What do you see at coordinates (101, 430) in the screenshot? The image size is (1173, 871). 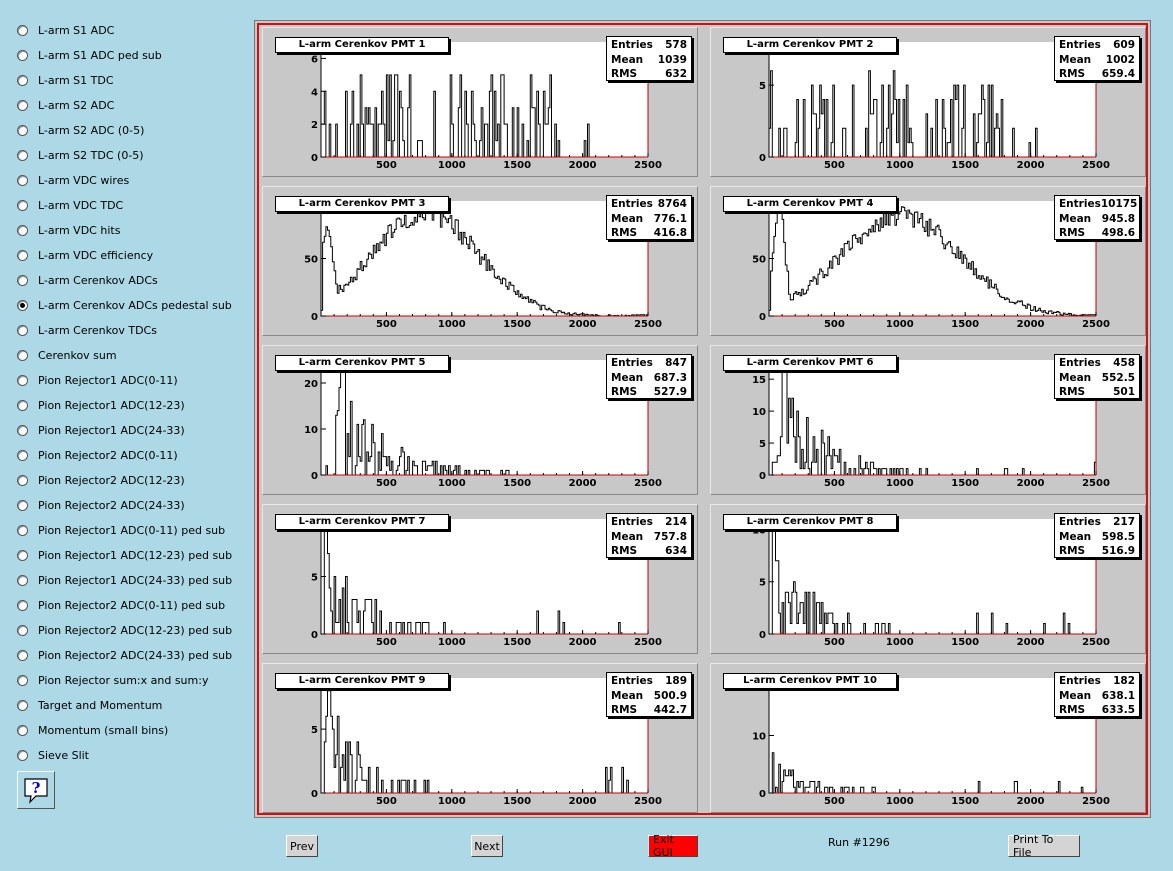 I see `radio-item: Pion Rejector1 ADC(24-33)` at bounding box center [101, 430].